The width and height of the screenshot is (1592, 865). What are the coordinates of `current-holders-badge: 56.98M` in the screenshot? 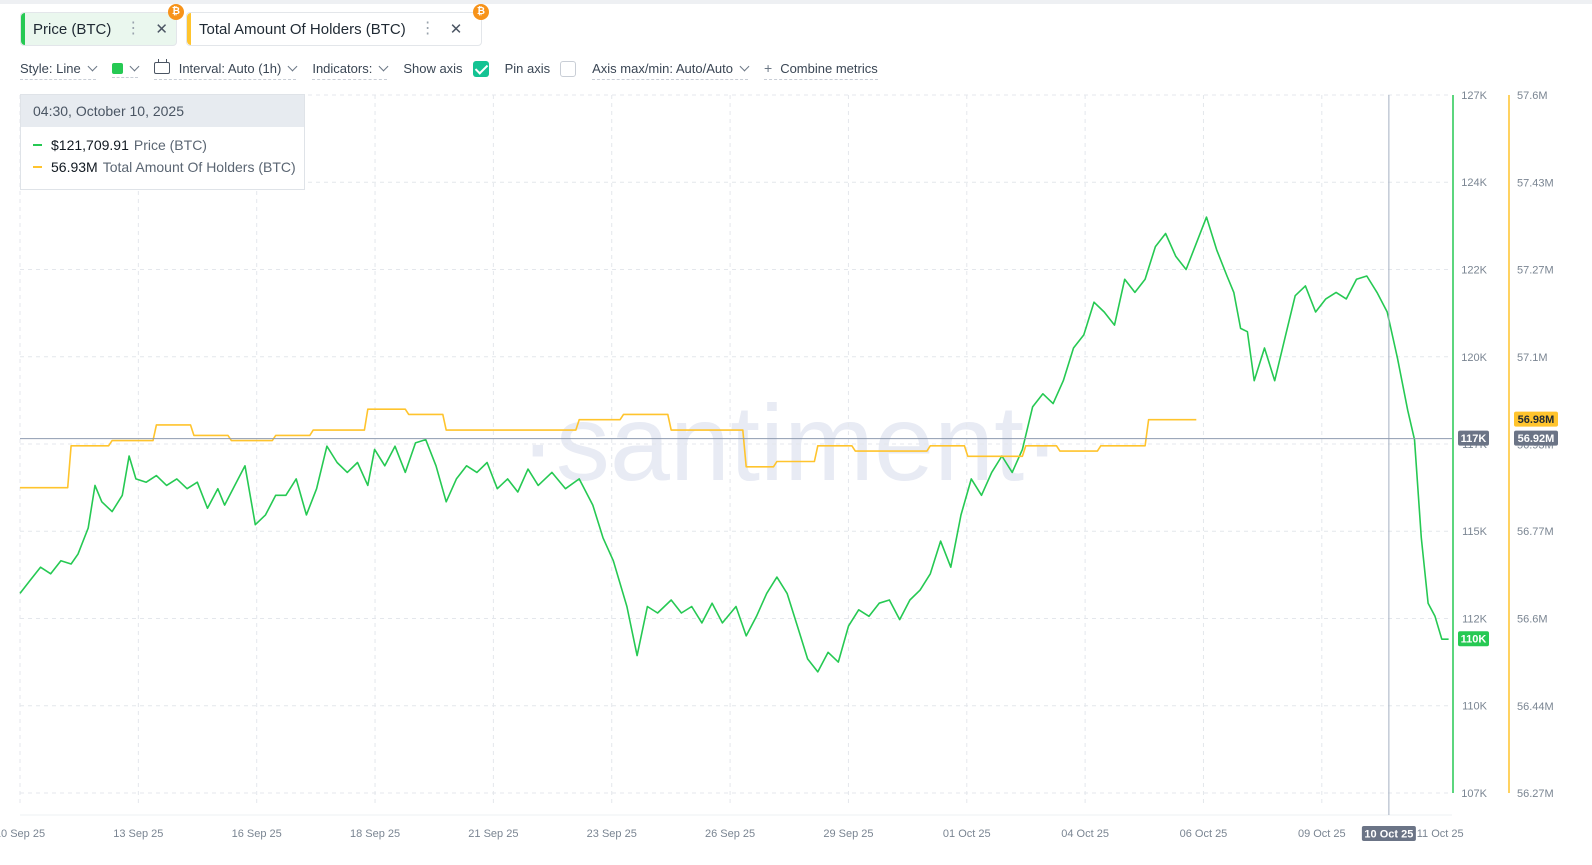 It's located at (1536, 420).